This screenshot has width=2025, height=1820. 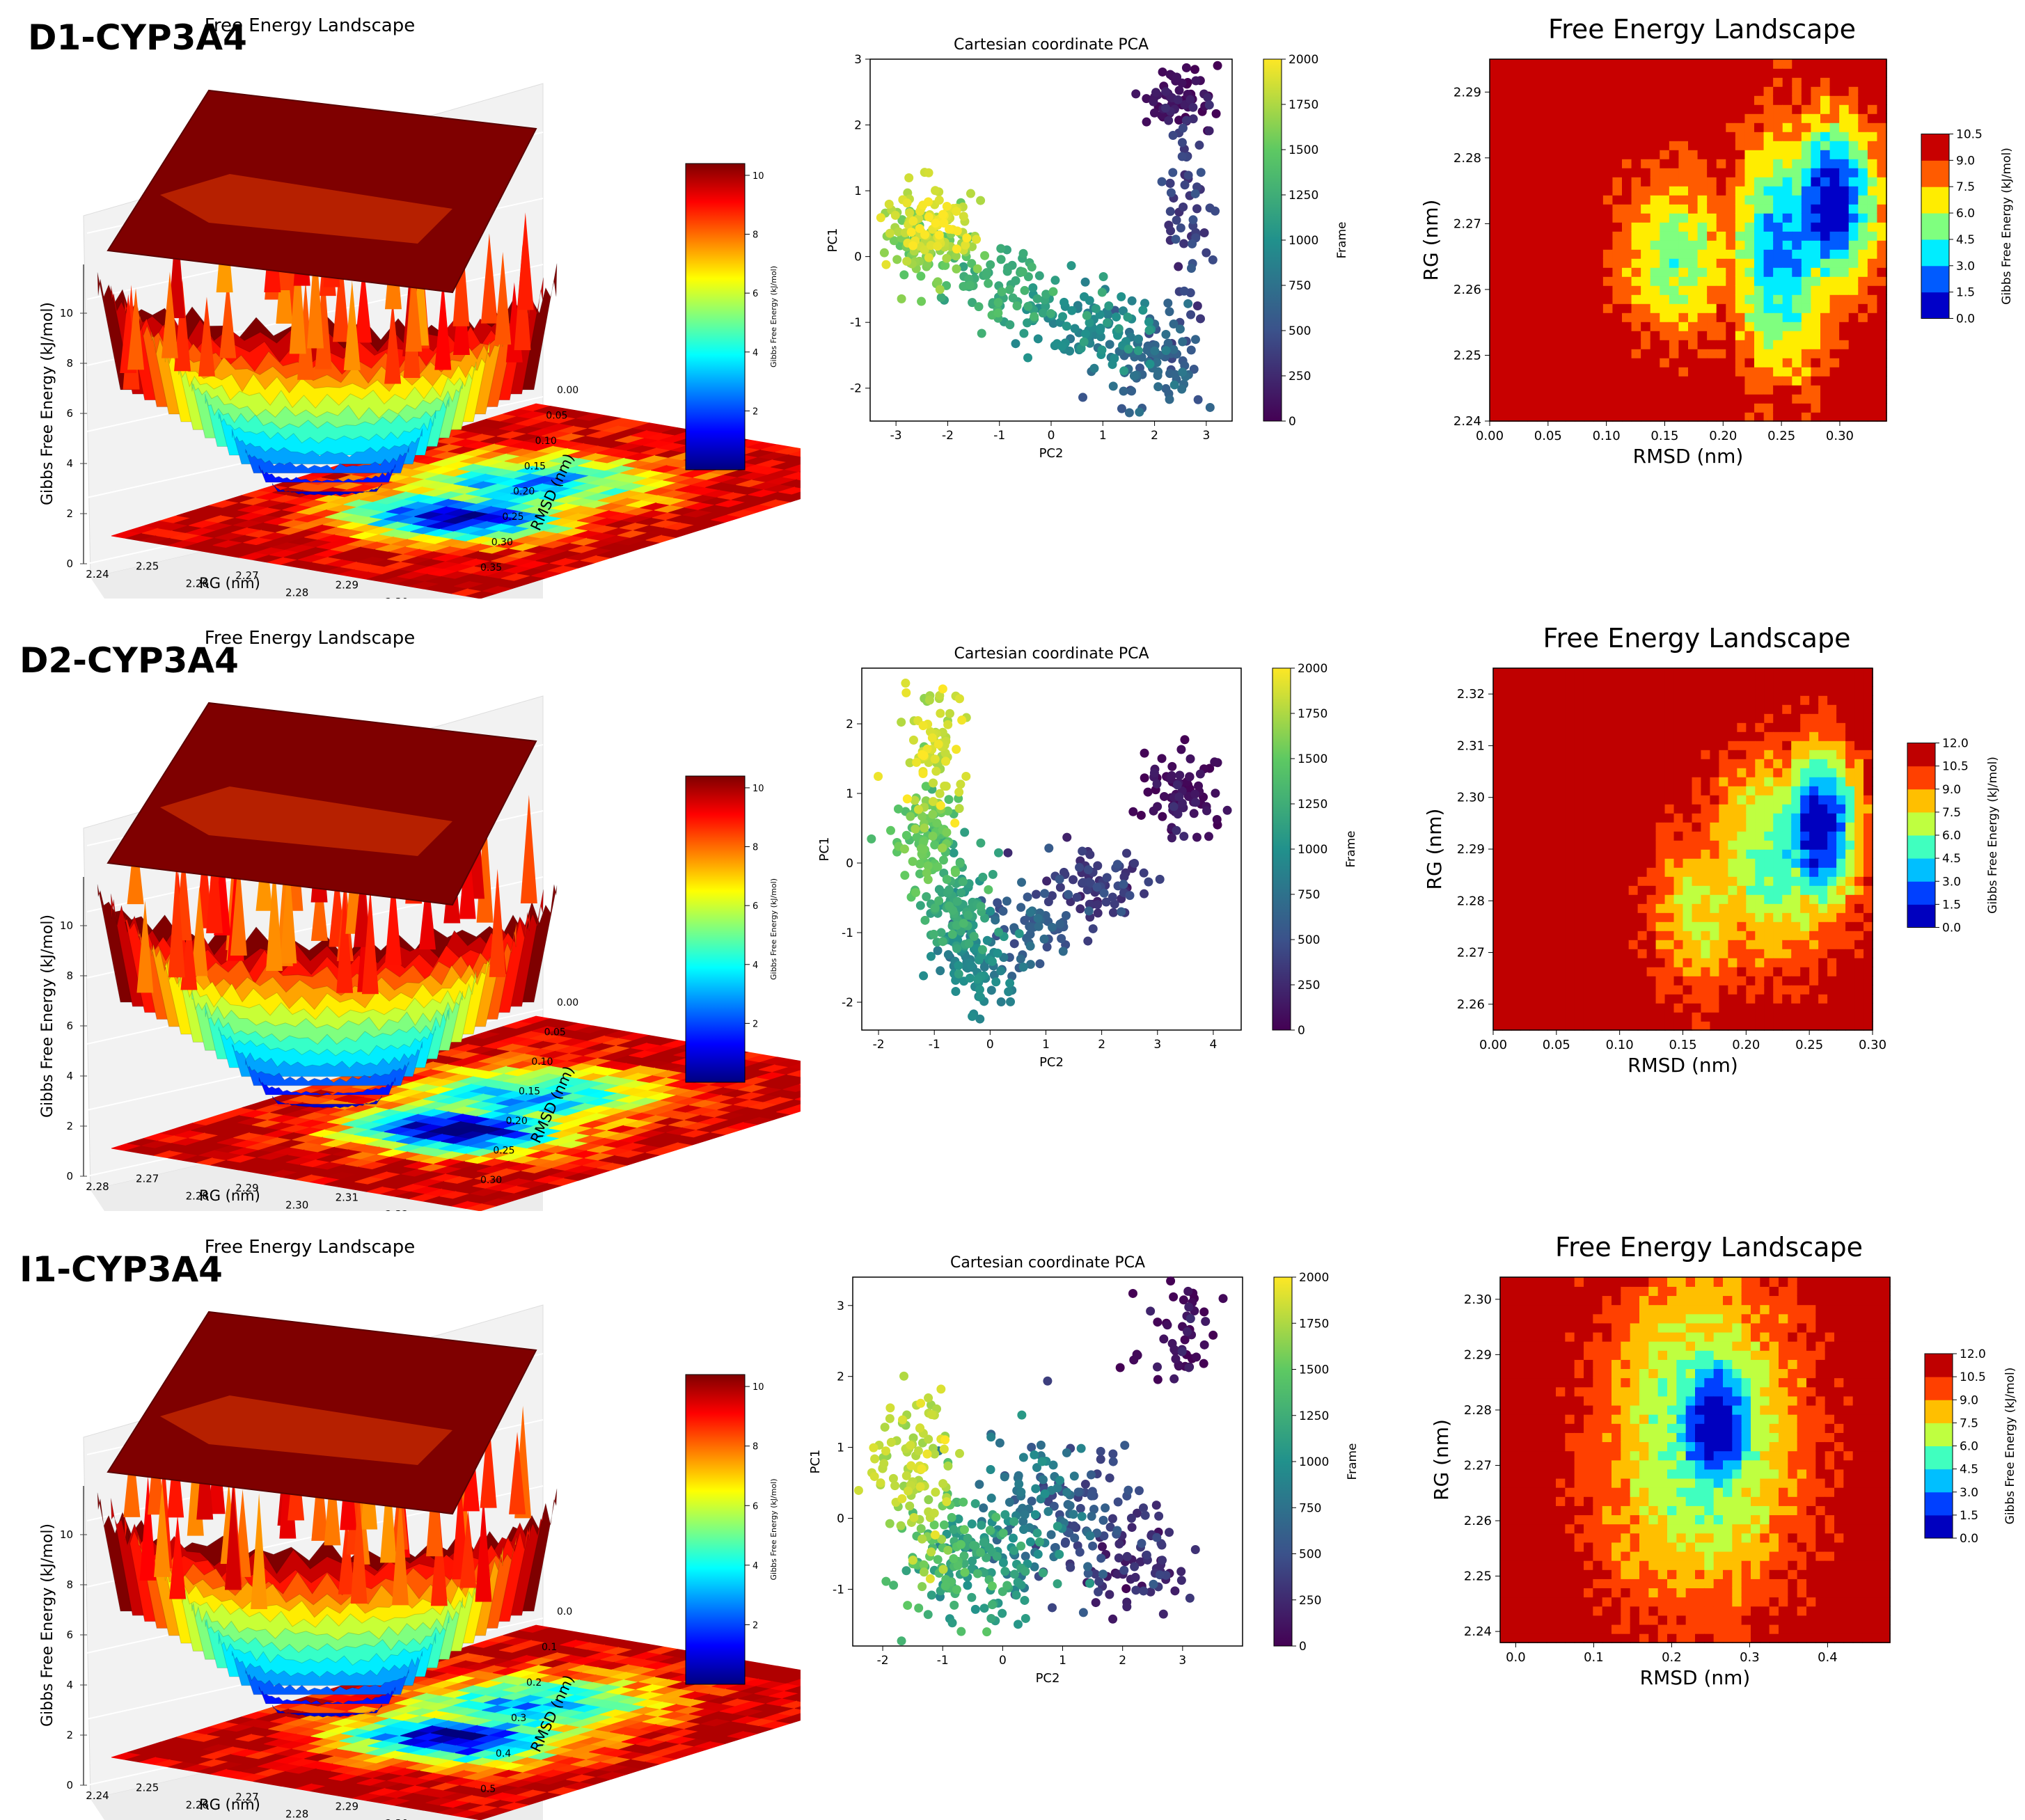 What do you see at coordinates (1966, 267) in the screenshot?
I see `colorbar-tick-label: 3.0` at bounding box center [1966, 267].